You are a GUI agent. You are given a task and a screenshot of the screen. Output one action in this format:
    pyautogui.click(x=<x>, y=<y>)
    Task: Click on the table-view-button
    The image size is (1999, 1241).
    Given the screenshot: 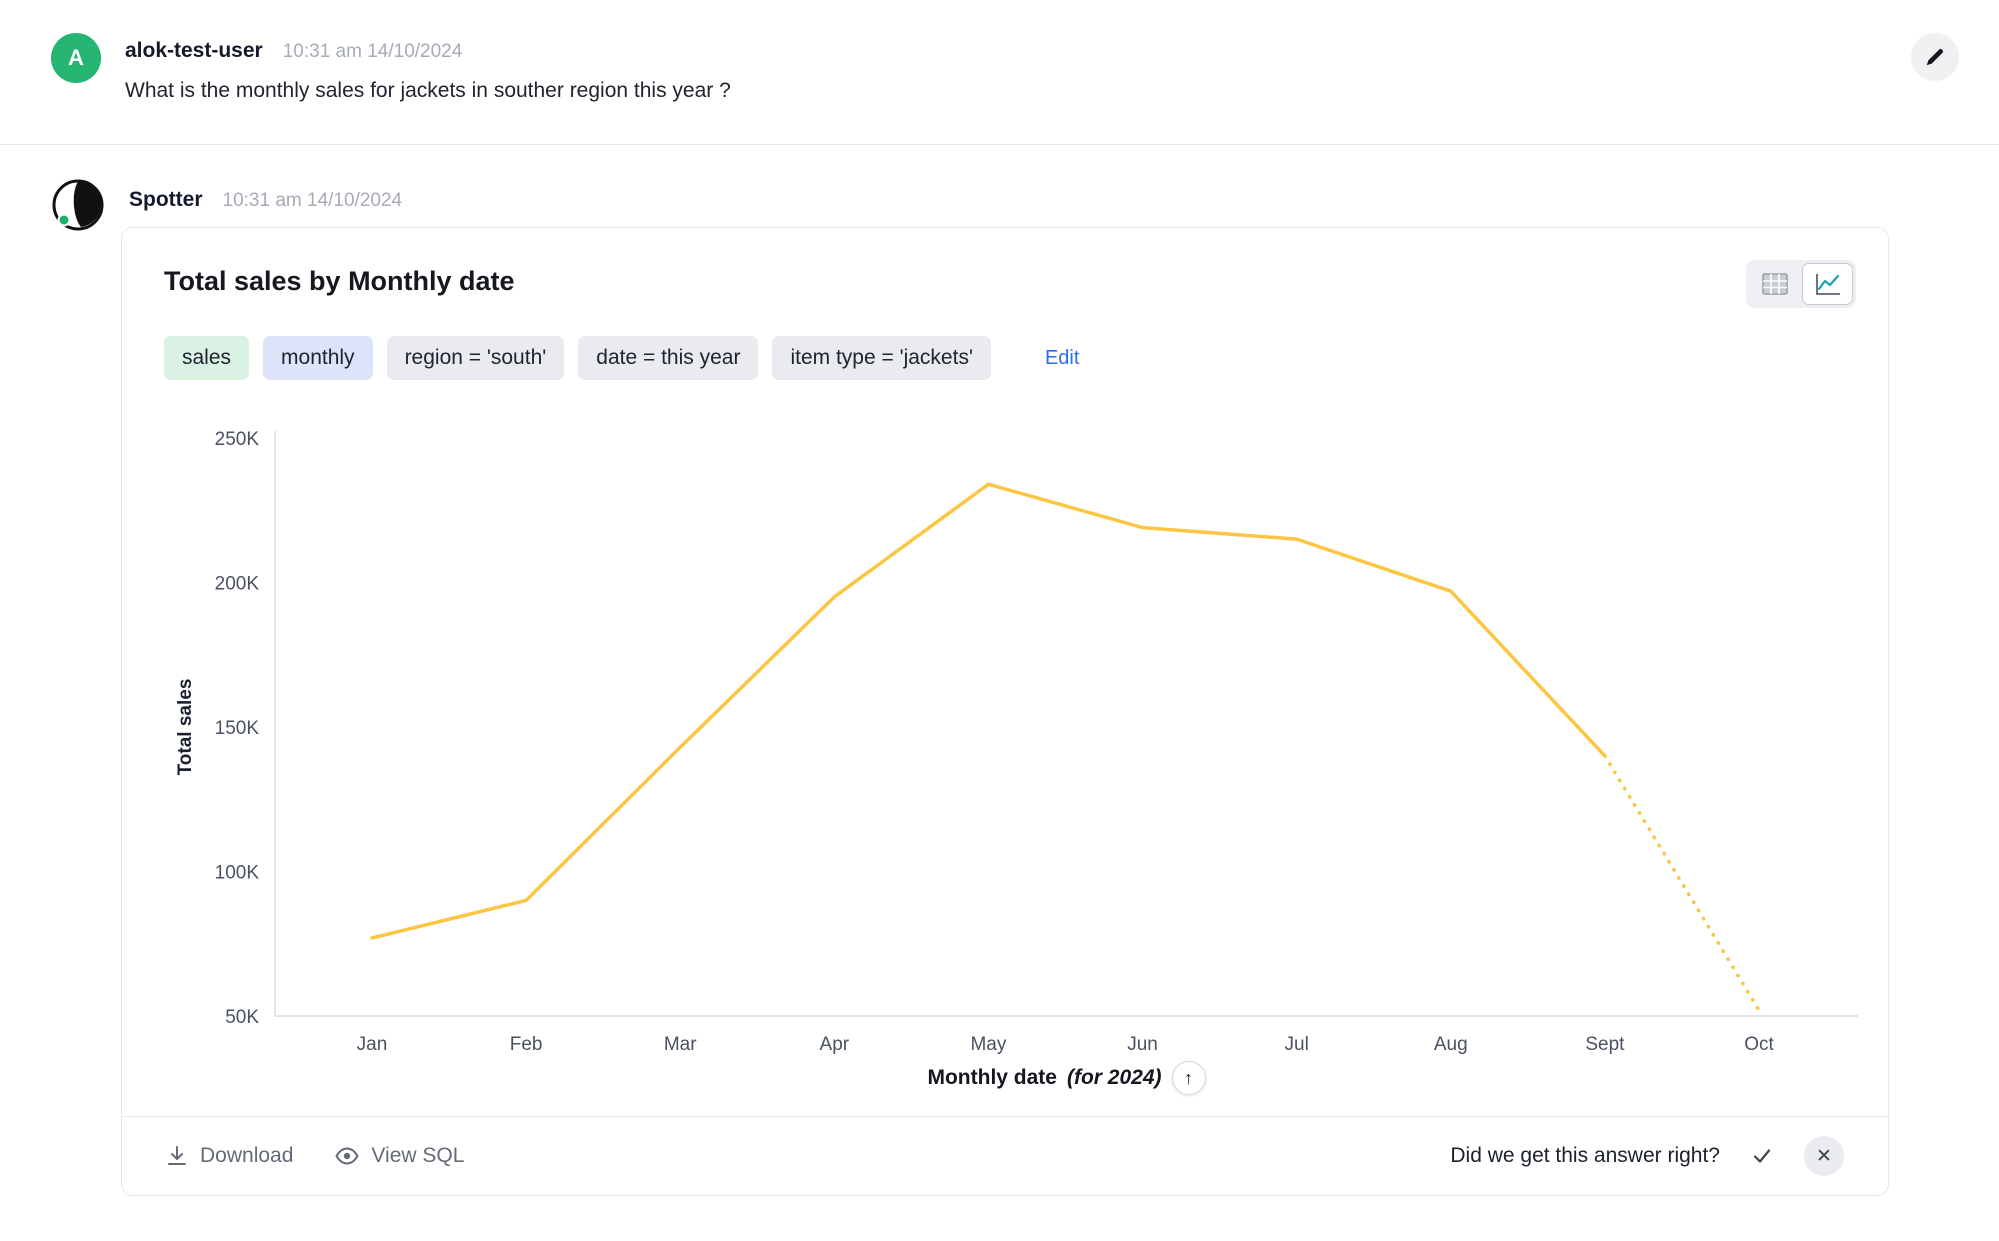 What is the action you would take?
    pyautogui.click(x=1774, y=284)
    